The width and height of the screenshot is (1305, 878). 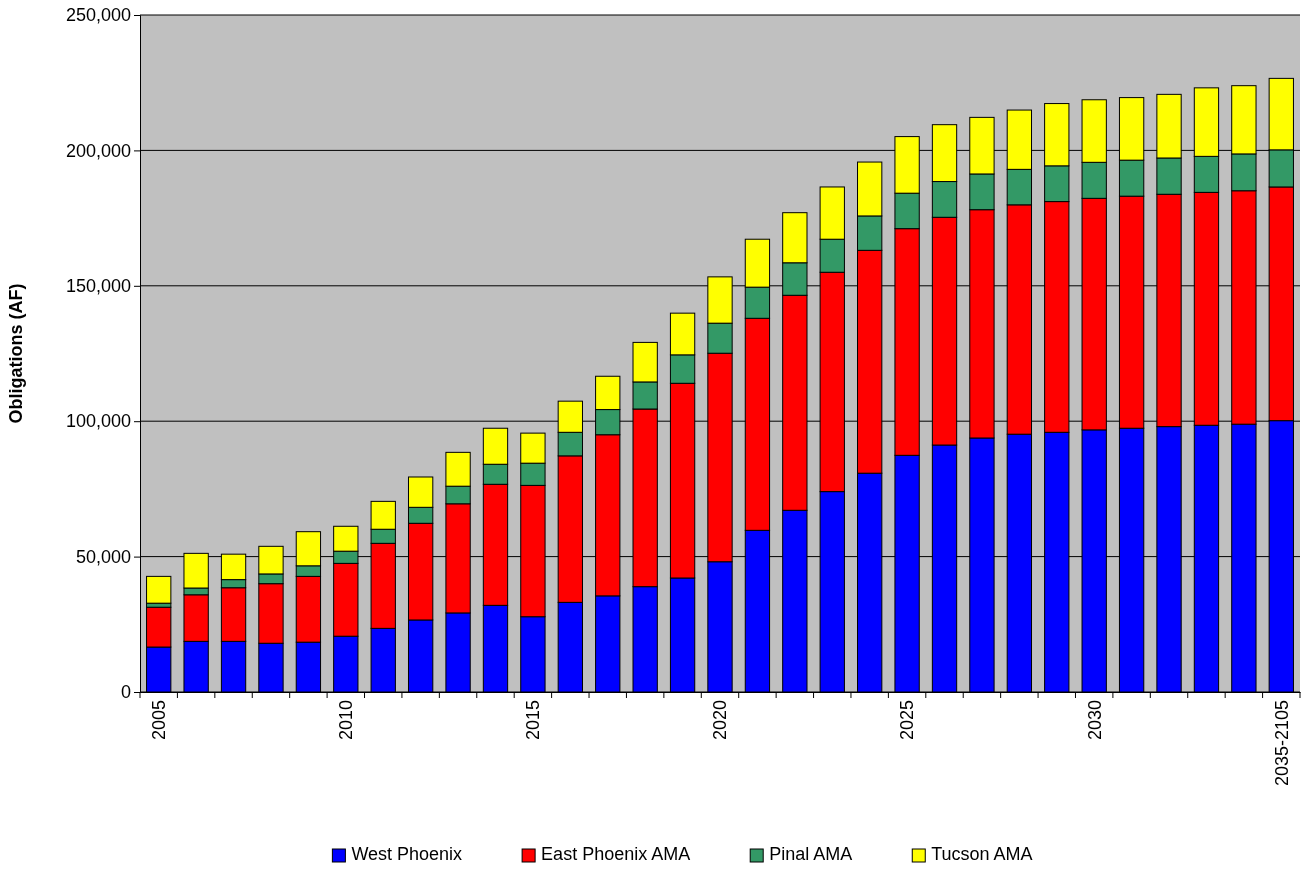 What do you see at coordinates (907, 720) in the screenshot?
I see `x-tick-label: 2025` at bounding box center [907, 720].